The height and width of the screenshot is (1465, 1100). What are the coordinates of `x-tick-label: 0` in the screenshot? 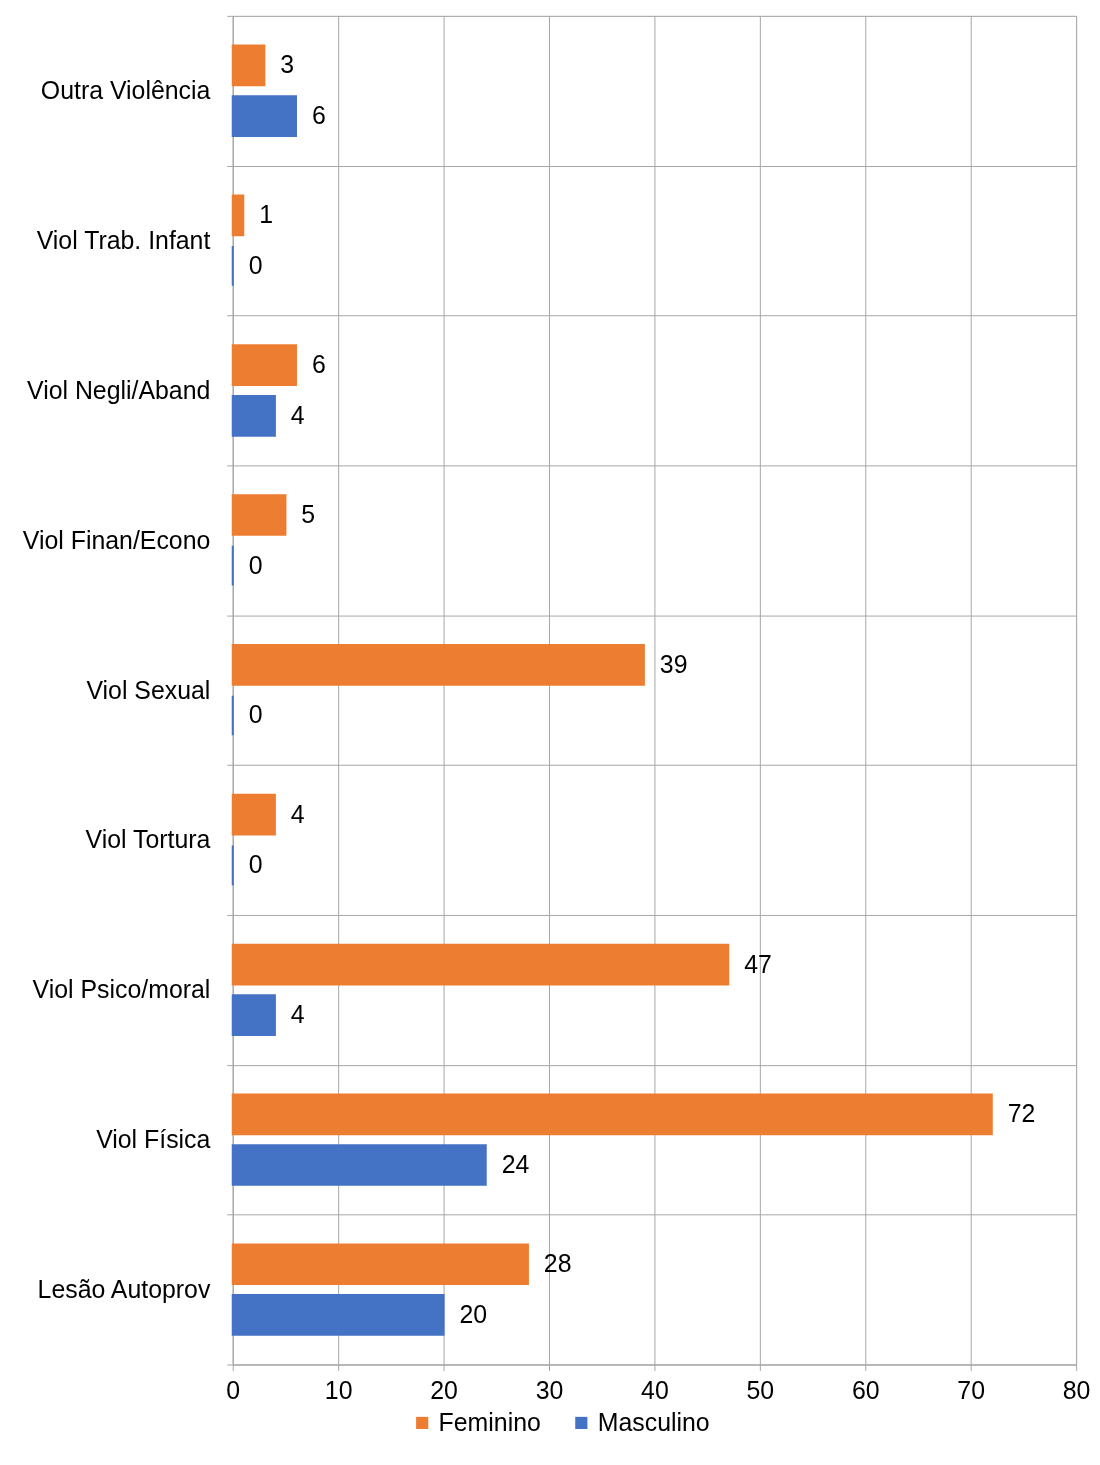 It's located at (233, 1389).